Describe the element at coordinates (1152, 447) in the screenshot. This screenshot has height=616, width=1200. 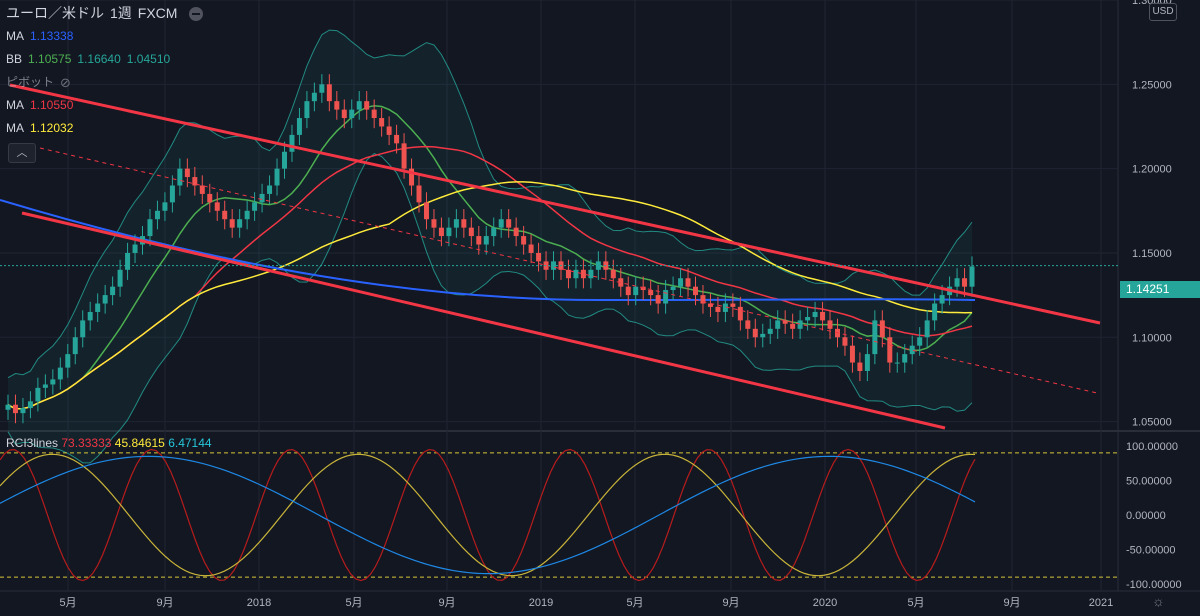
I see `rci-tick-label: 100.00000` at that location.